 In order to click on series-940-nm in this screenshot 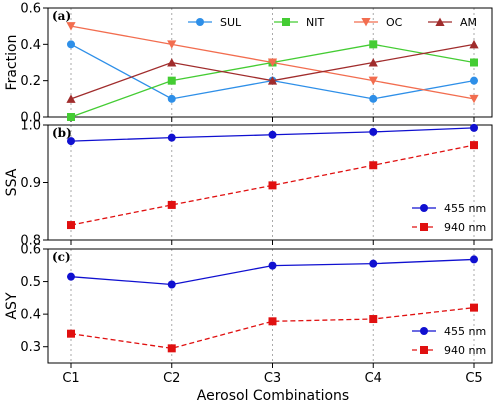, I will do `click(272, 328)`.